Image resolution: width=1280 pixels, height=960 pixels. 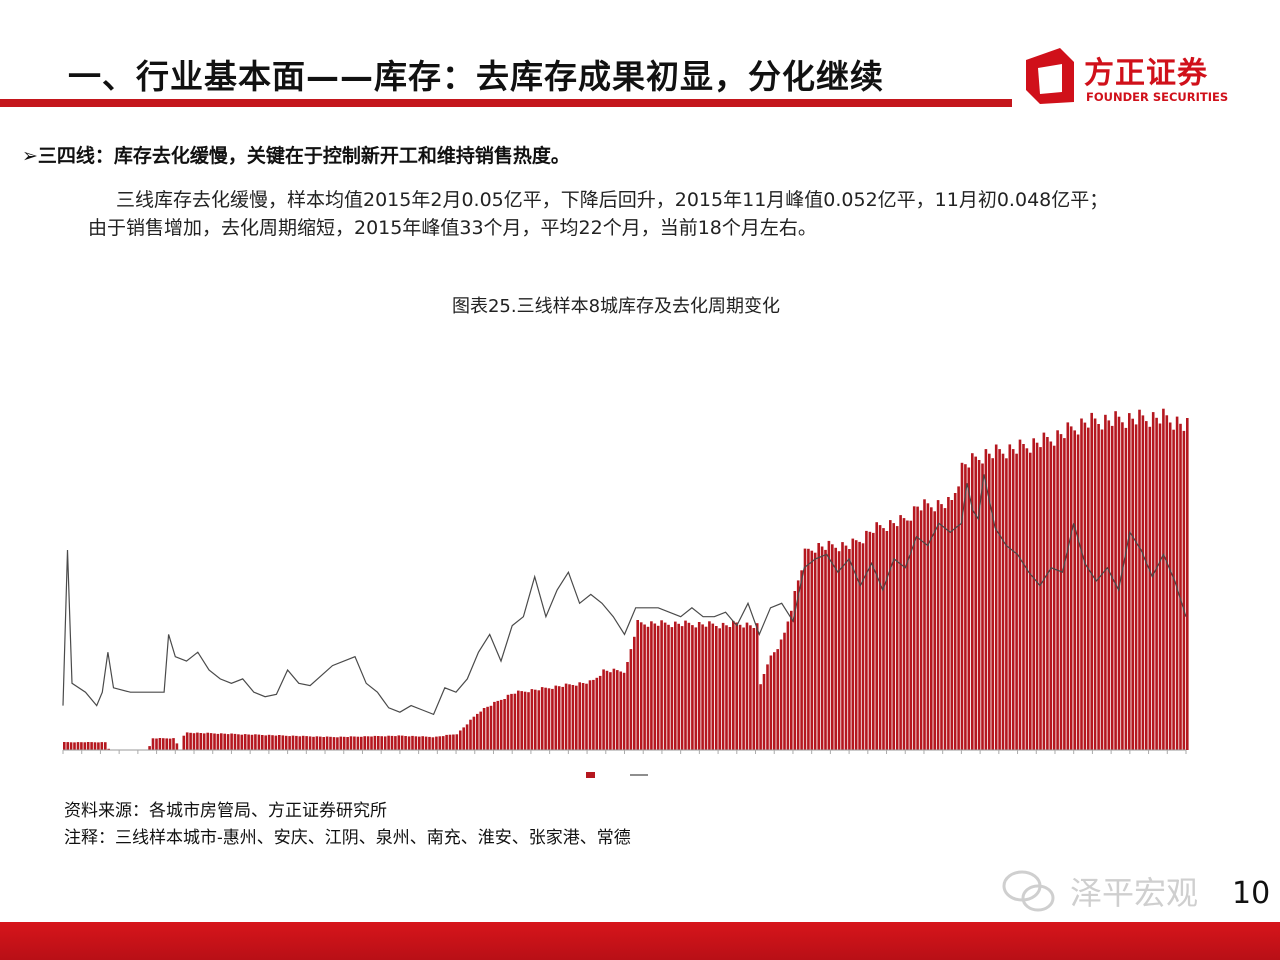 What do you see at coordinates (1134, 893) in the screenshot?
I see `watermark-text: 泽平宏观` at bounding box center [1134, 893].